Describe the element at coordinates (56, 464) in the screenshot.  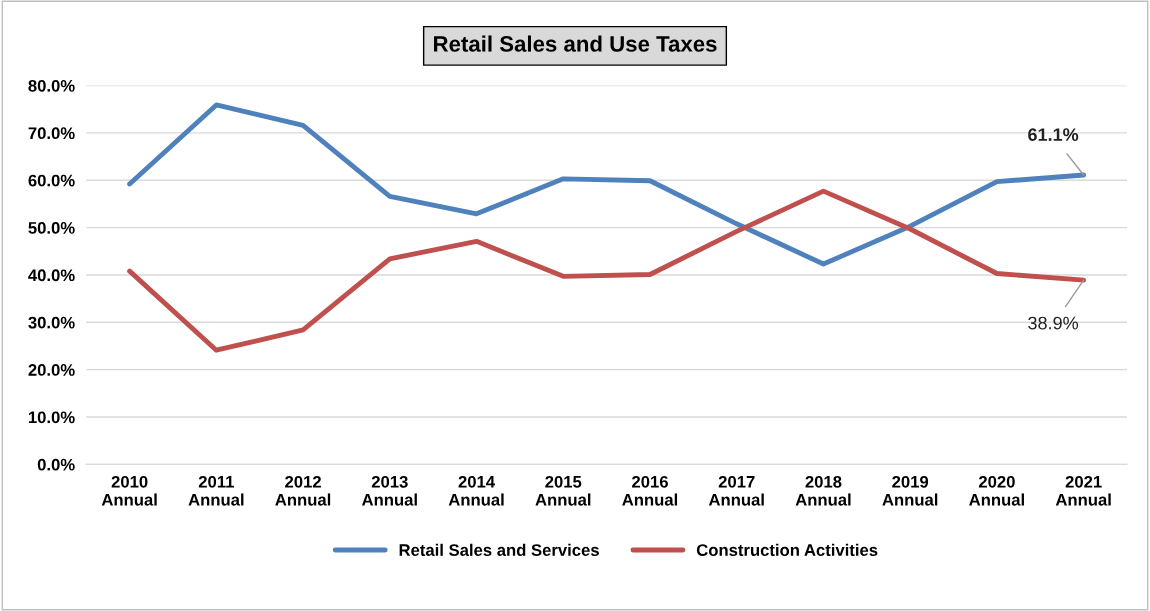
I see `y-tick-label: 0.0%` at that location.